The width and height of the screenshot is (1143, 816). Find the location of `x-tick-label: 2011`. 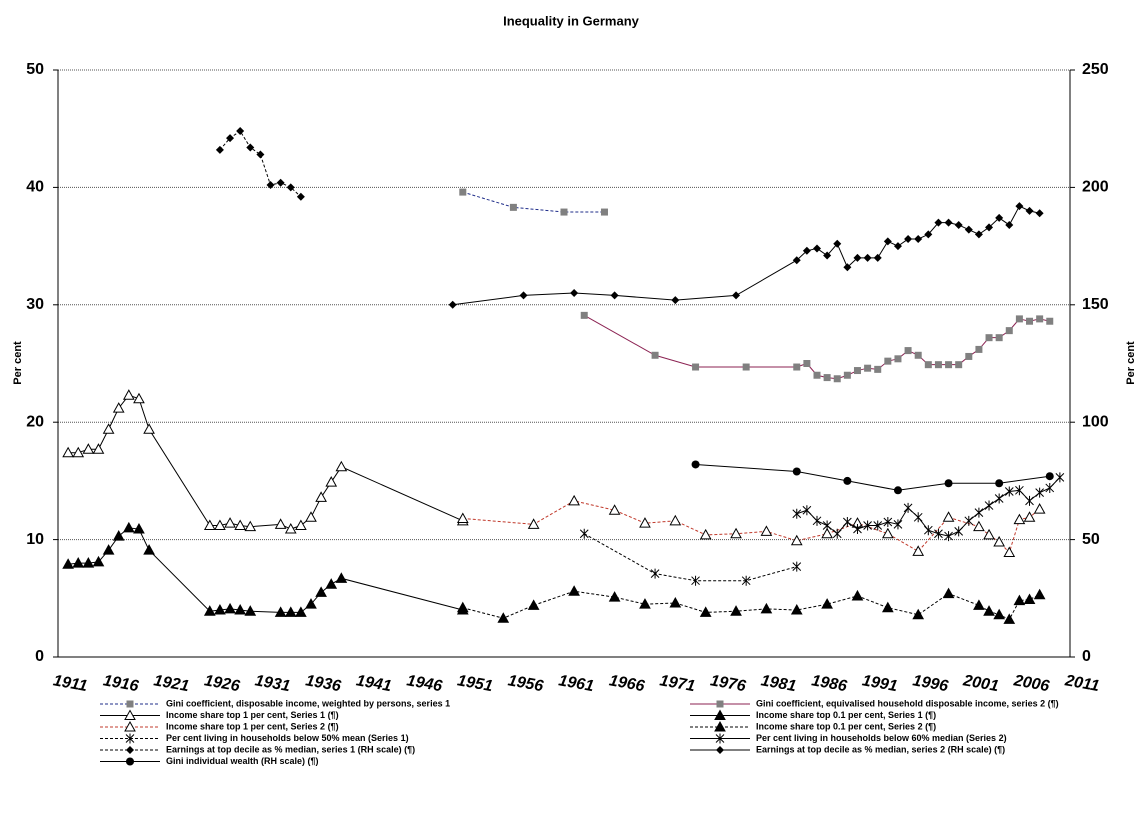

x-tick-label: 2011 is located at coordinates (1082, 683).